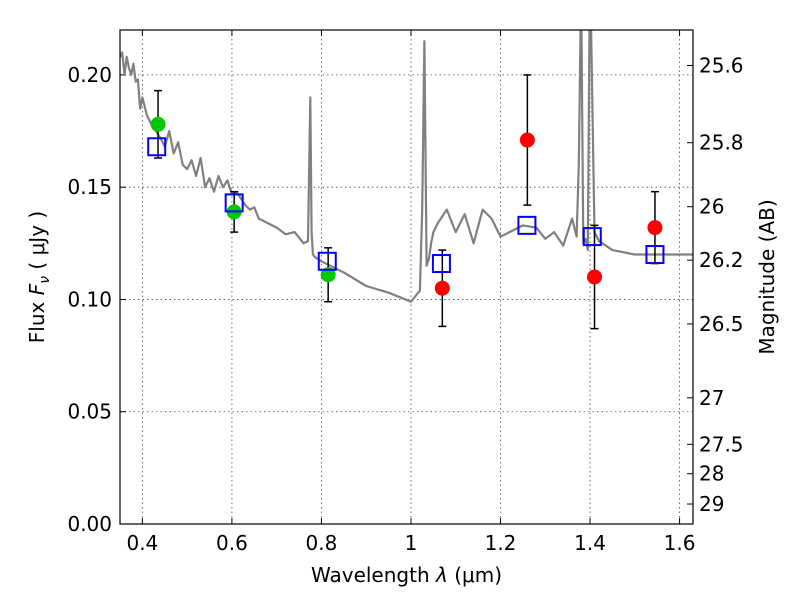  Describe the element at coordinates (89, 412) in the screenshot. I see `y-tick-label: 0.05` at that location.